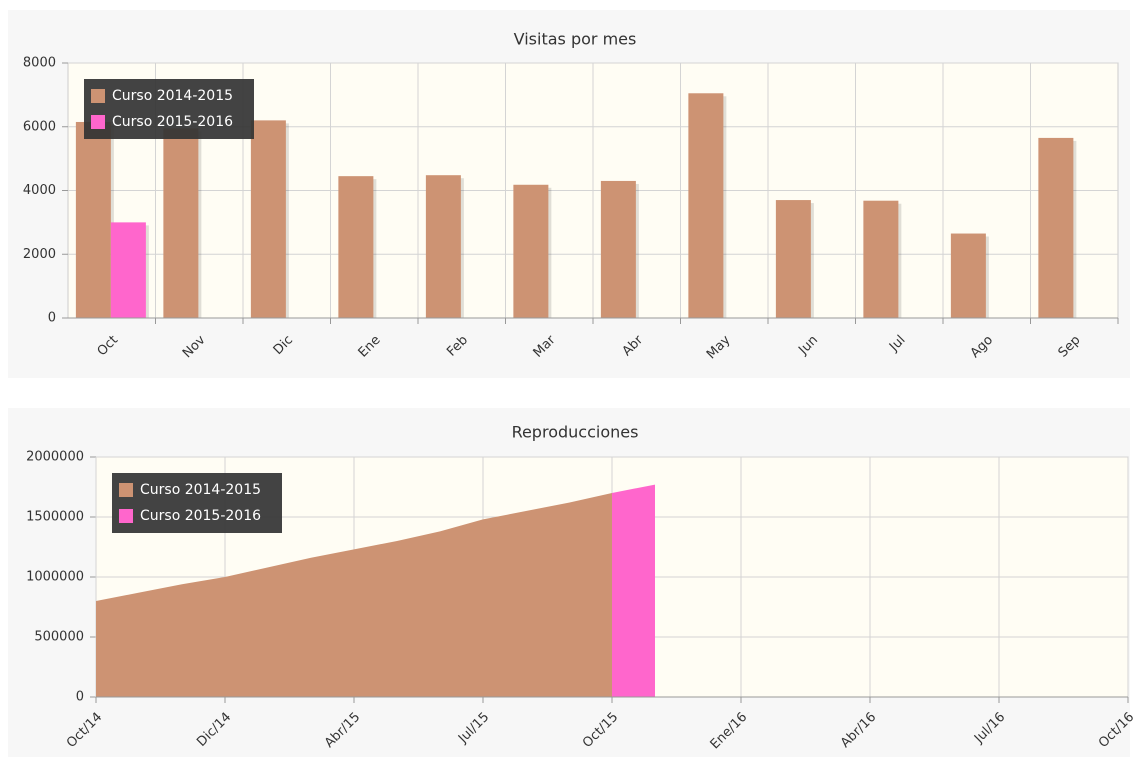  I want to click on y-tick-label: 500000, so click(59, 637).